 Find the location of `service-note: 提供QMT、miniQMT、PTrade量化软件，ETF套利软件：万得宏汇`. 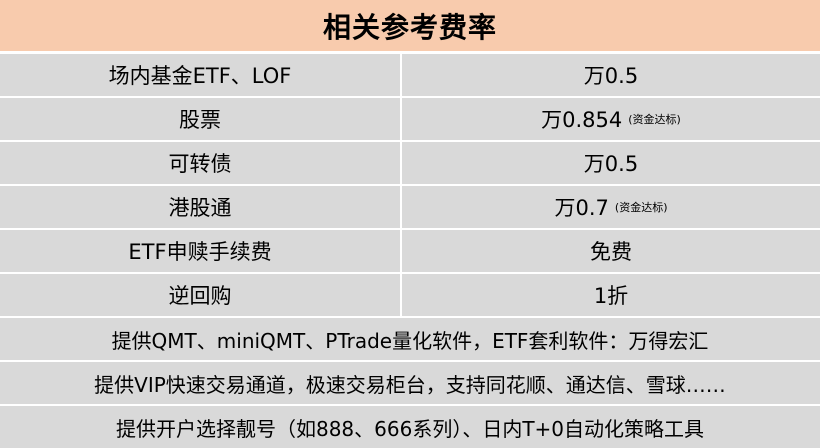

service-note: 提供QMT、miniQMT、PTrade量化软件，ETF套利软件：万得宏汇 is located at coordinates (410, 340).